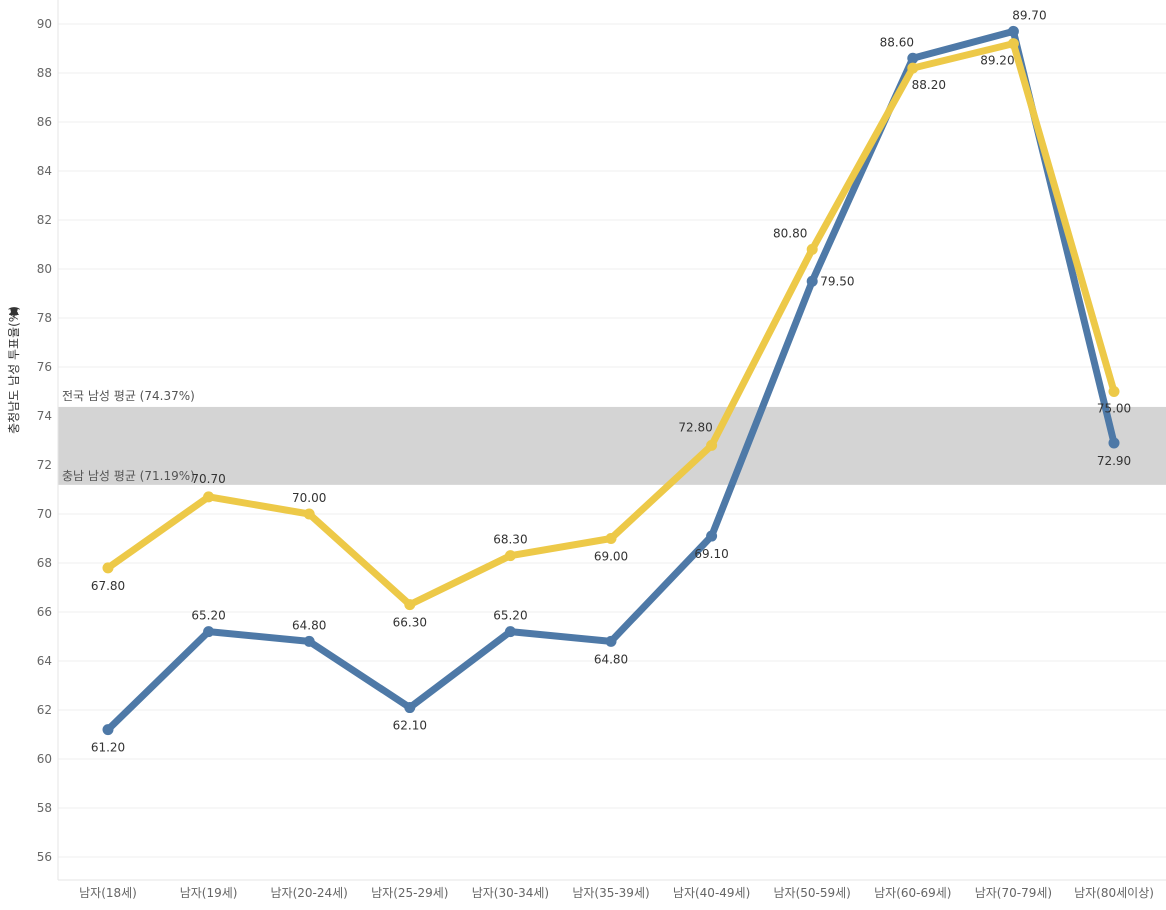 Image resolution: width=1166 pixels, height=910 pixels. Describe the element at coordinates (44, 808) in the screenshot. I see `y-tick-label: 58` at that location.